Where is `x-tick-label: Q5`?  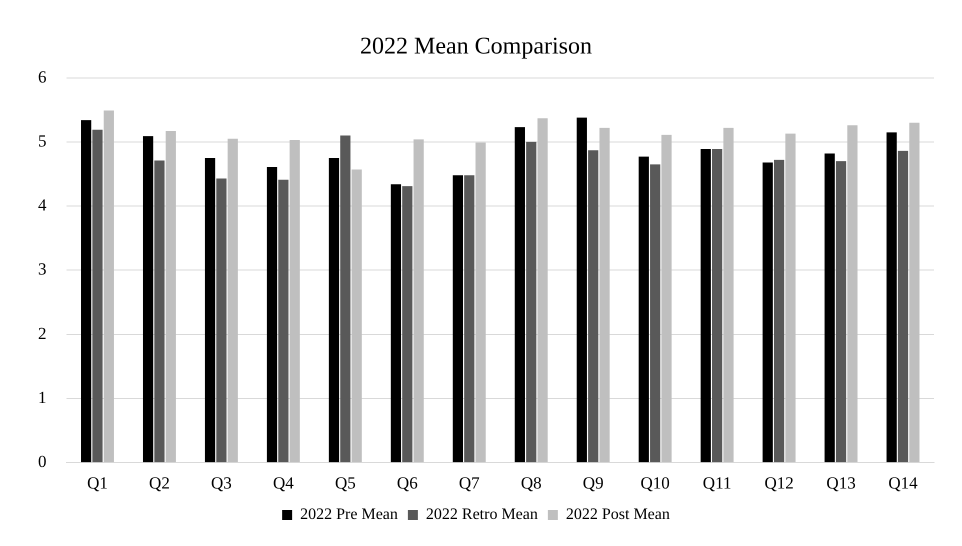
x-tick-label: Q5 is located at coordinates (345, 482).